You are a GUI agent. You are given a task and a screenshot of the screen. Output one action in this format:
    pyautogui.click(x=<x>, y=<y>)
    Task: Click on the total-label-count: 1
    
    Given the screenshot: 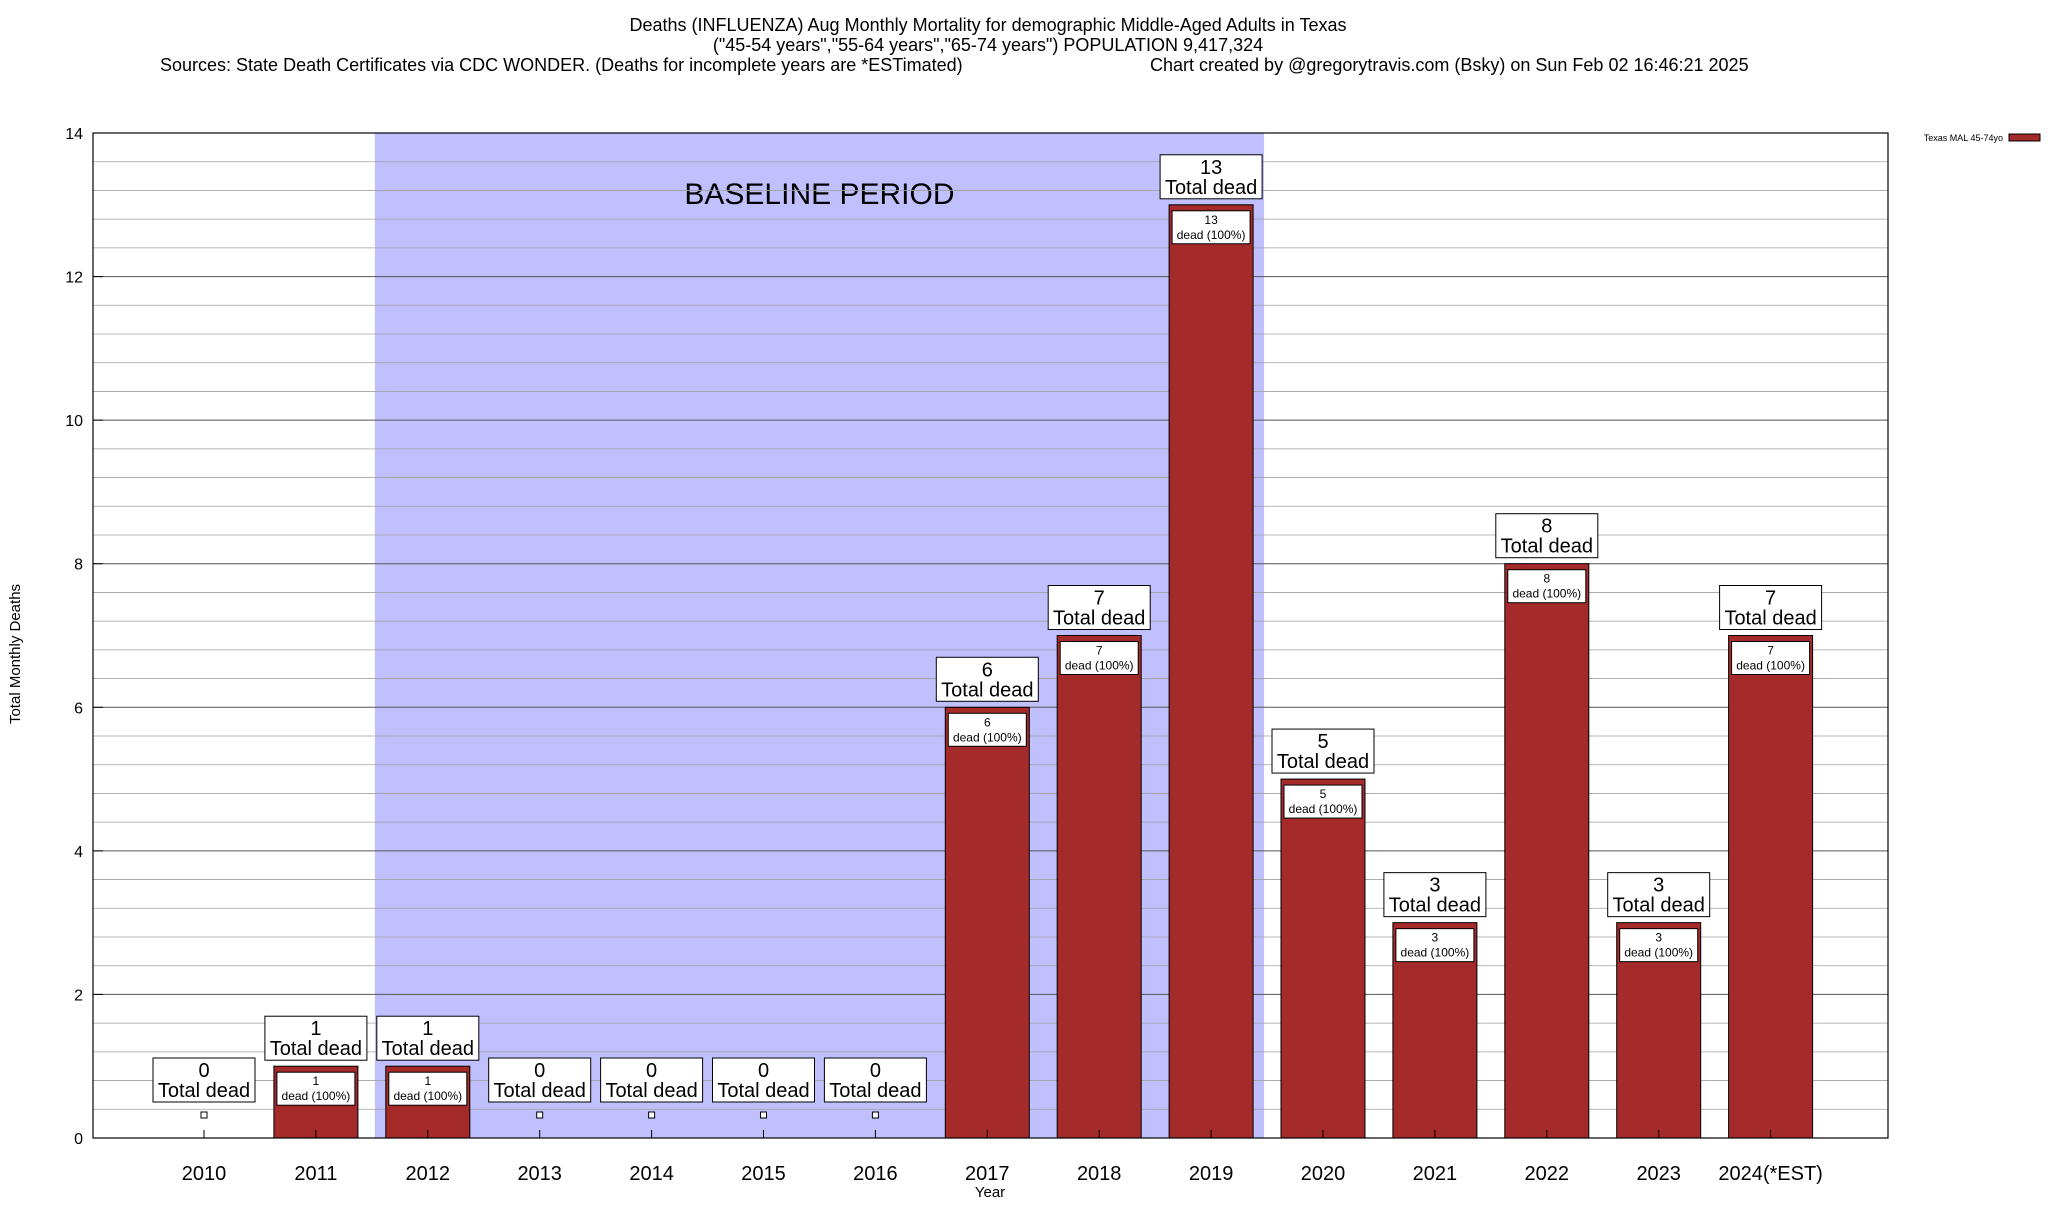 What is the action you would take?
    pyautogui.click(x=427, y=1029)
    